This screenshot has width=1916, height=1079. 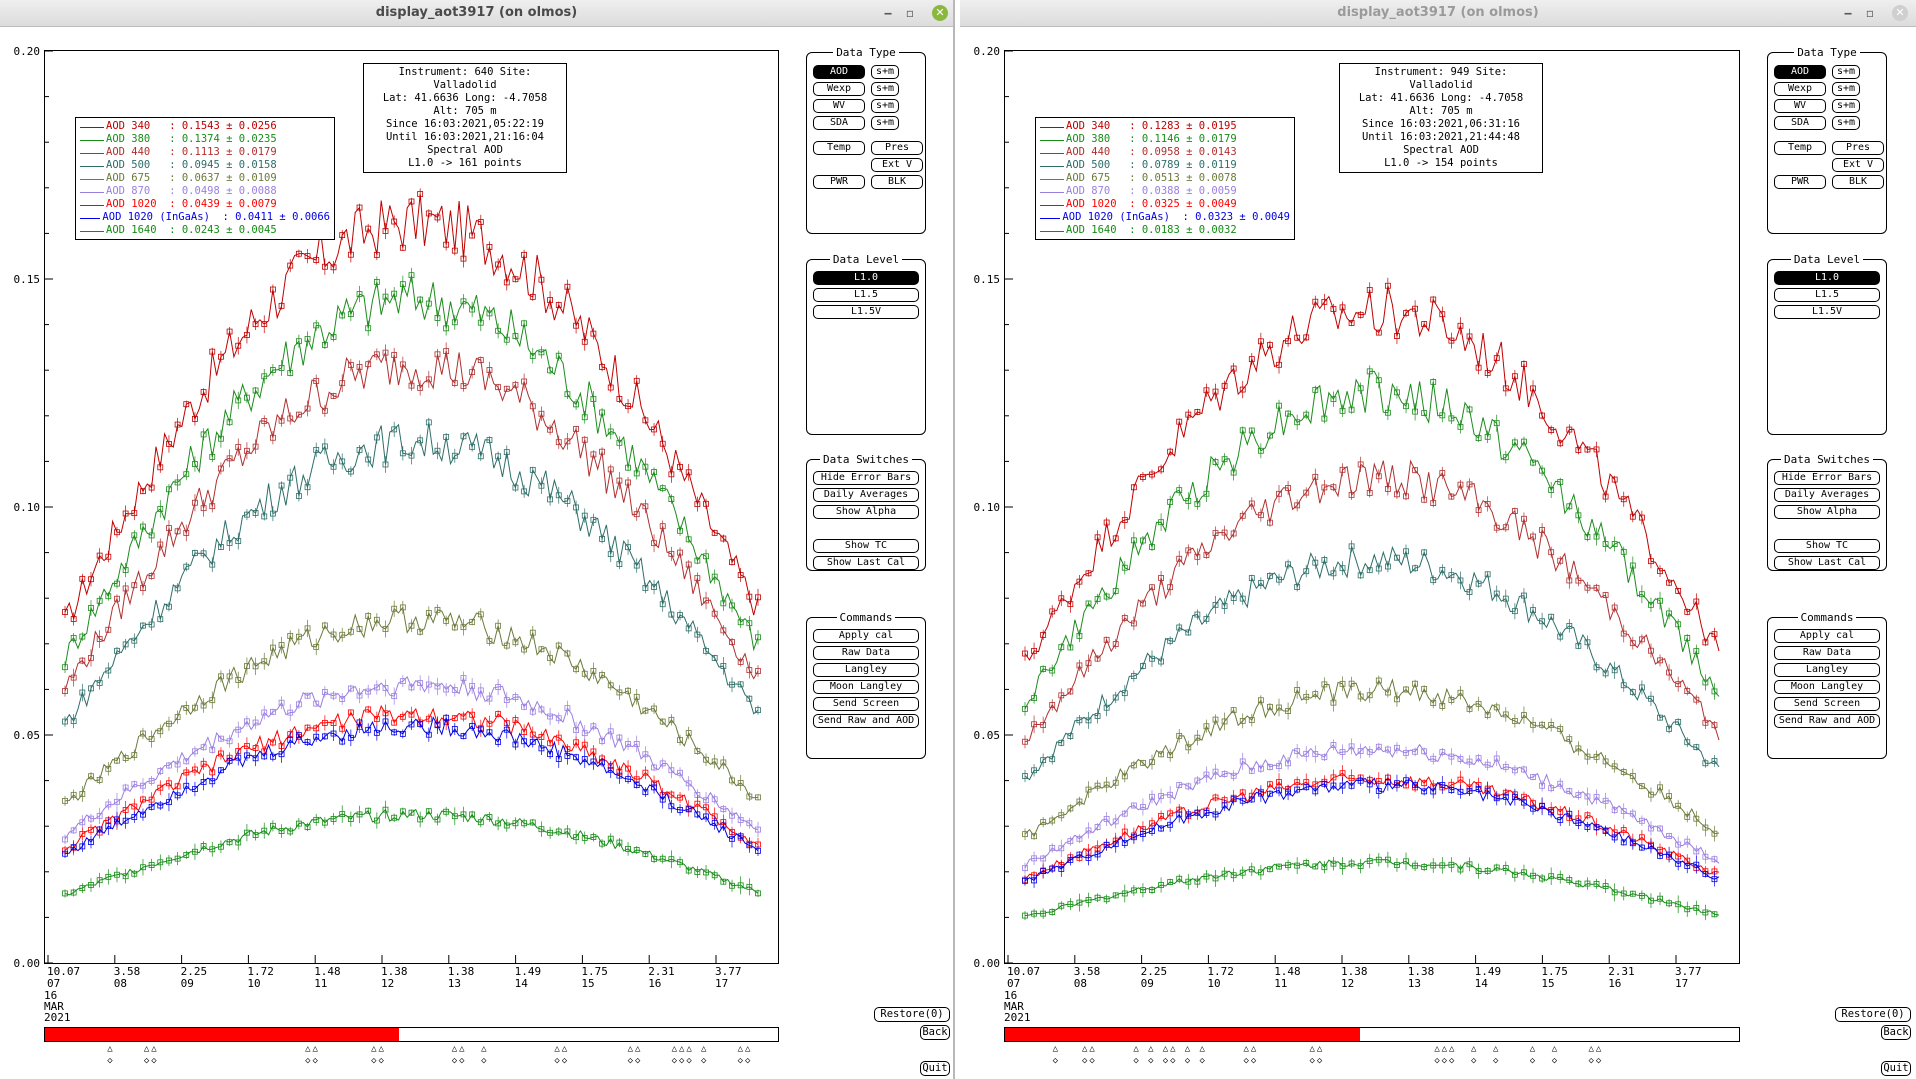 What do you see at coordinates (1052, 205) in the screenshot?
I see `x-marker-icon` at bounding box center [1052, 205].